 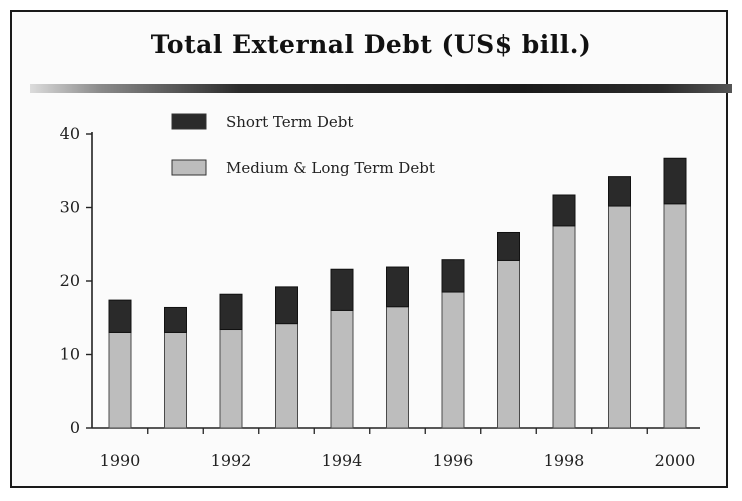 What do you see at coordinates (330, 168) in the screenshot?
I see `legend-medium-long-term-debt-label: Medium & Long Term Debt` at bounding box center [330, 168].